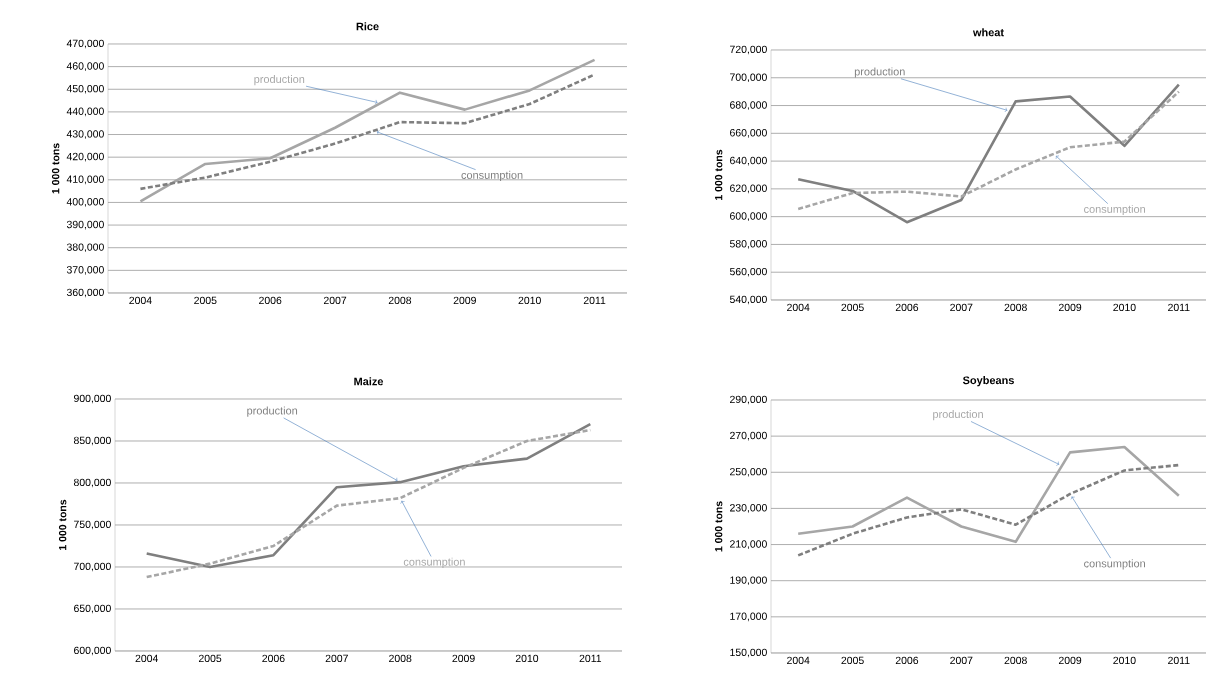  Describe the element at coordinates (85, 225) in the screenshot. I see `y-tick-label: 390,000` at that location.